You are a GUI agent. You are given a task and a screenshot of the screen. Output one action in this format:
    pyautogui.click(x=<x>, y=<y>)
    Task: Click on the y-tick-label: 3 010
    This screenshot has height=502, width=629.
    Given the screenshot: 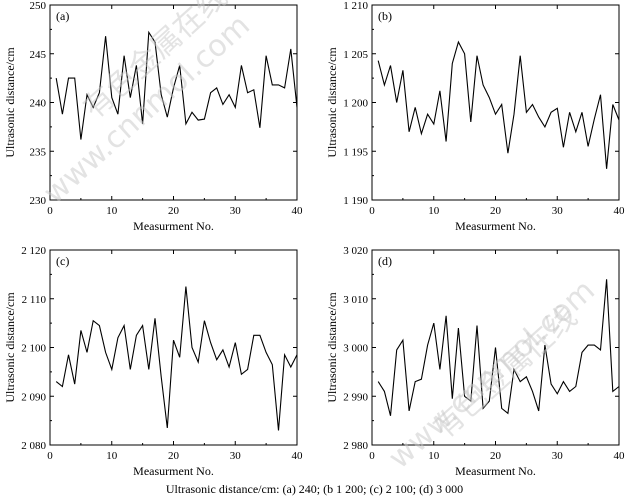 What is the action you would take?
    pyautogui.click(x=355, y=300)
    